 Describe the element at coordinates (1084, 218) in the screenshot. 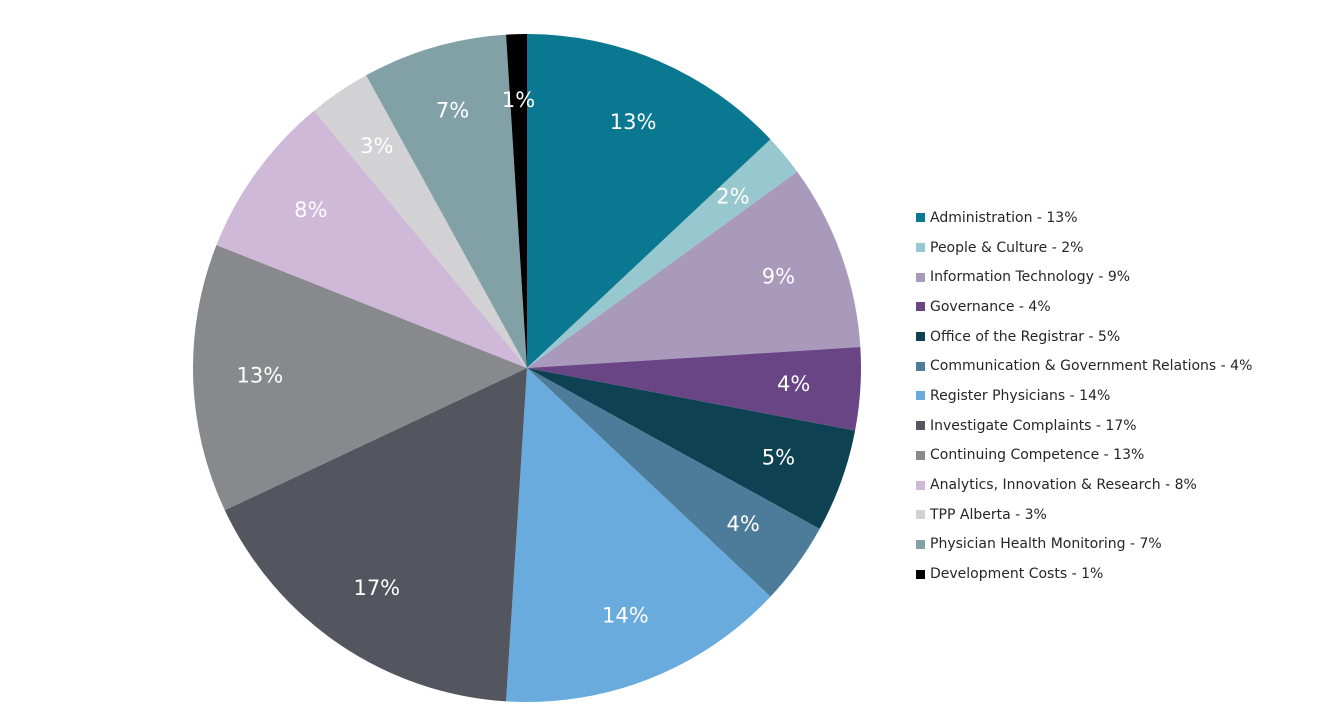

I see `legend-item-0: Administration - 13%` at that location.